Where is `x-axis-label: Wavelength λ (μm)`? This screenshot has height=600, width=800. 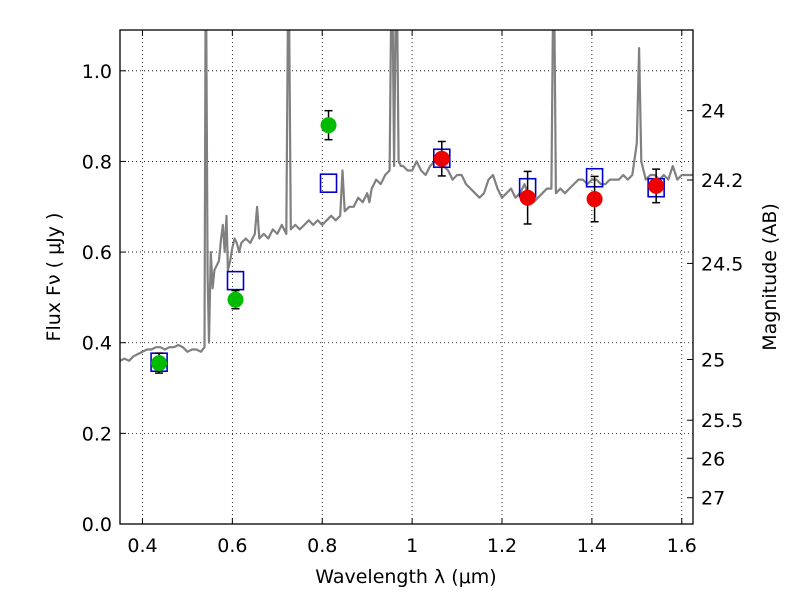 x-axis-label: Wavelength λ (μm) is located at coordinates (405, 577).